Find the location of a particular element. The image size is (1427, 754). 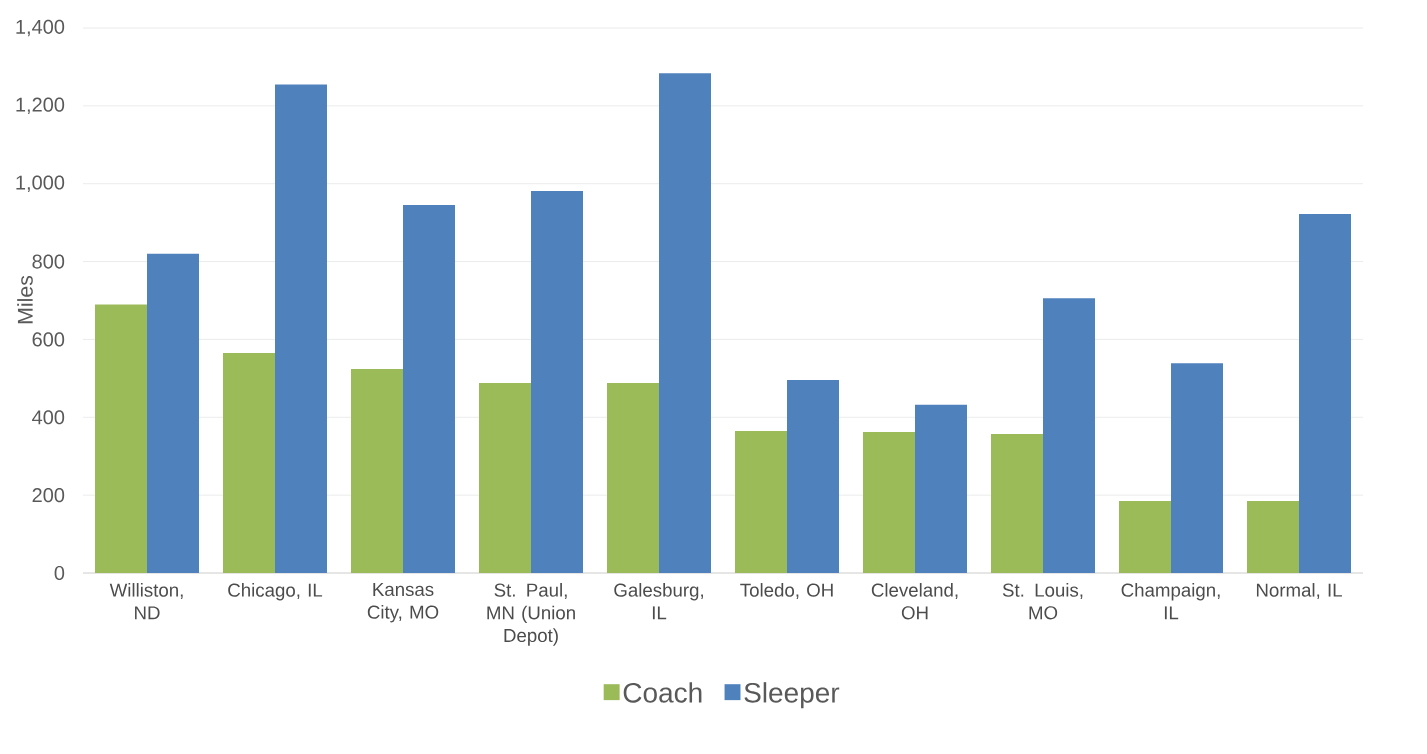

x-tick-label: Normal, IL is located at coordinates (1299, 591).